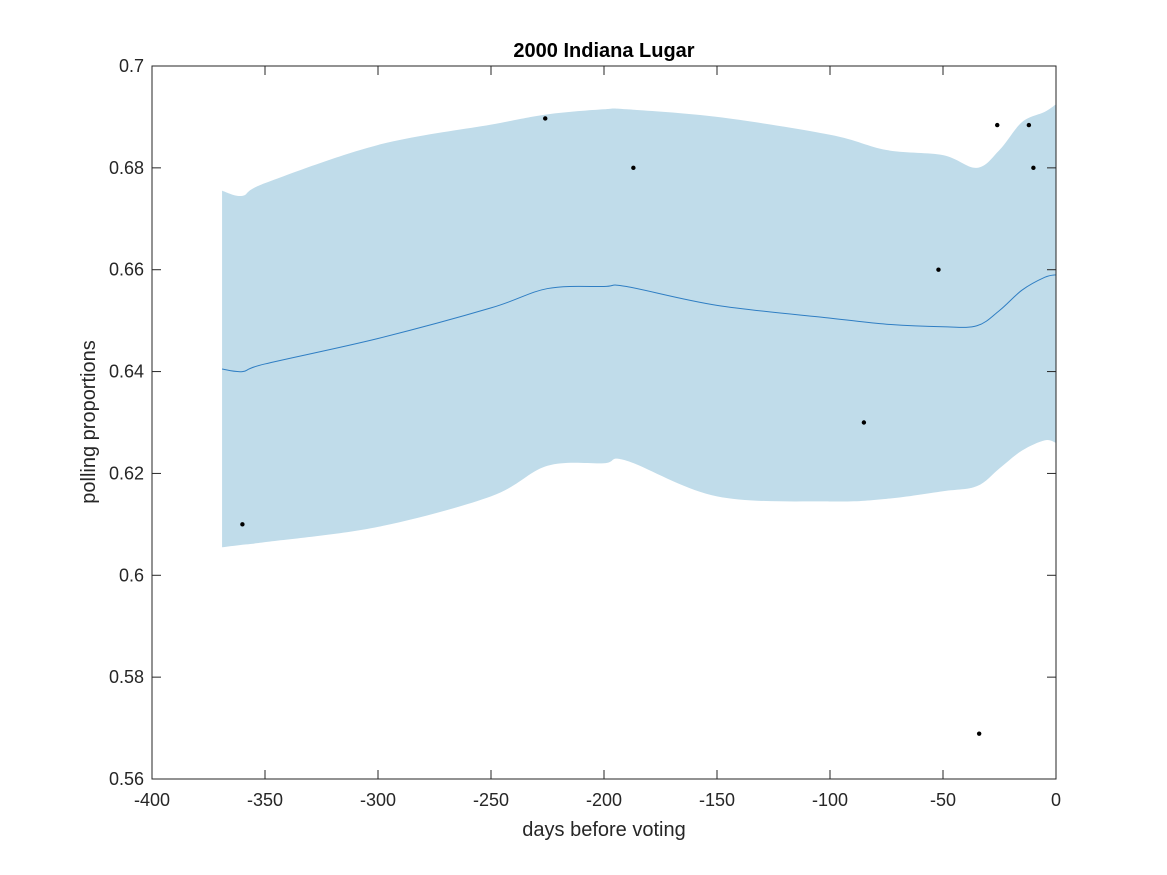 The width and height of the screenshot is (1167, 875). Describe the element at coordinates (126, 168) in the screenshot. I see `y-tick-label: 0.68` at that location.